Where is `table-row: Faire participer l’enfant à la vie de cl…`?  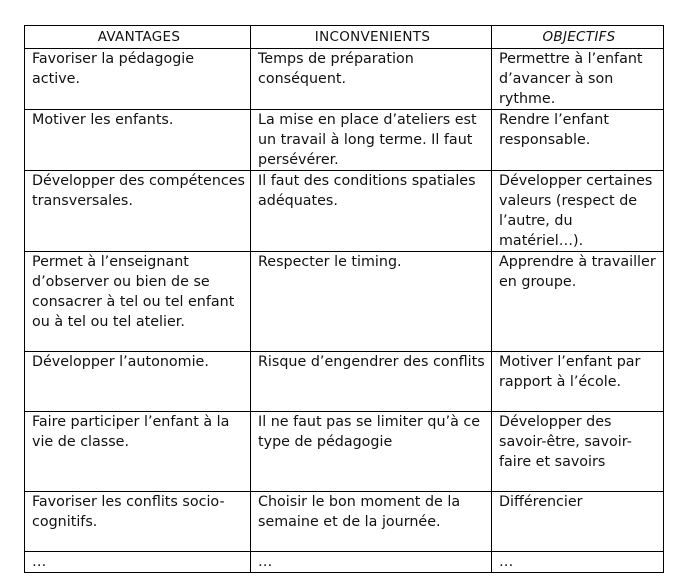
table-row: Faire participer l’enfant à la vie de cl… is located at coordinates (344, 451).